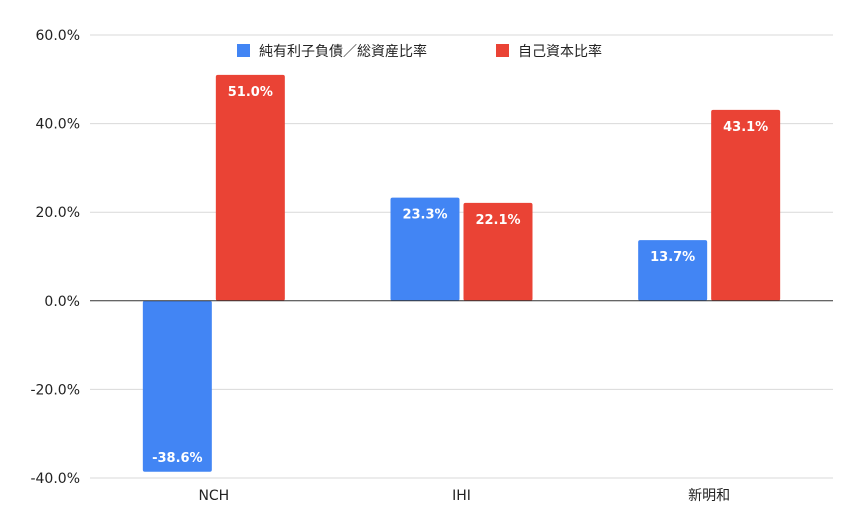 Image resolution: width=860 pixels, height=531 pixels. What do you see at coordinates (424, 215) in the screenshot?
I see `data-label: 23.3%` at bounding box center [424, 215].